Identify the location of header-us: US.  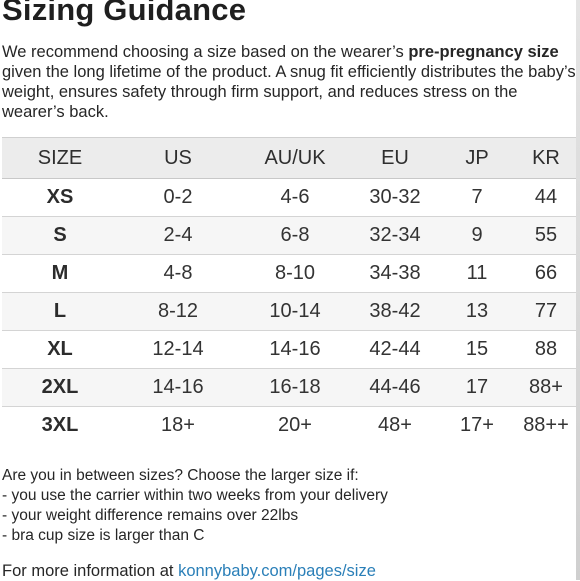
(178, 157).